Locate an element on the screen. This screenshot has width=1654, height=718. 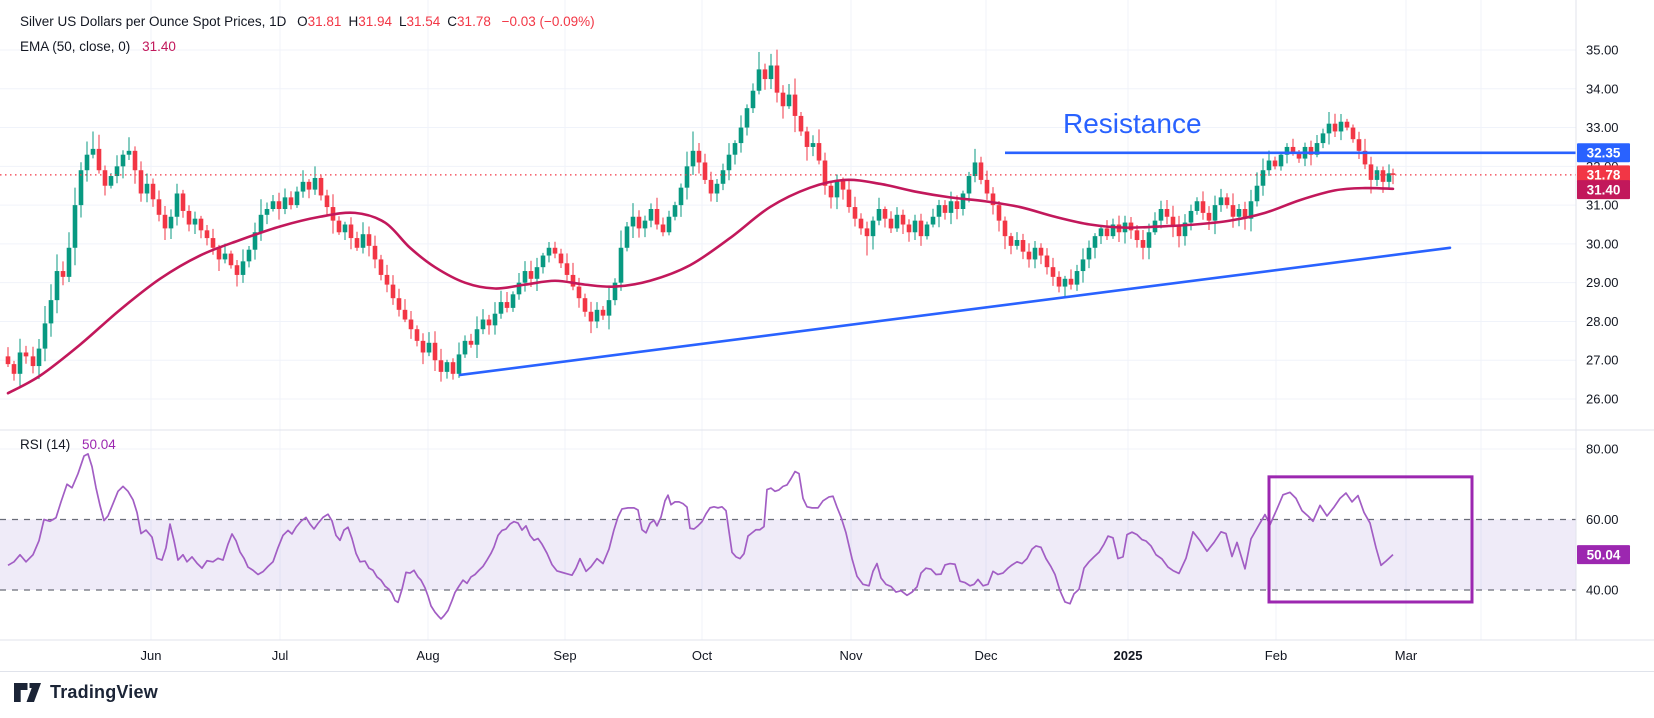
time-tick-label-Oct: Oct is located at coordinates (702, 655).